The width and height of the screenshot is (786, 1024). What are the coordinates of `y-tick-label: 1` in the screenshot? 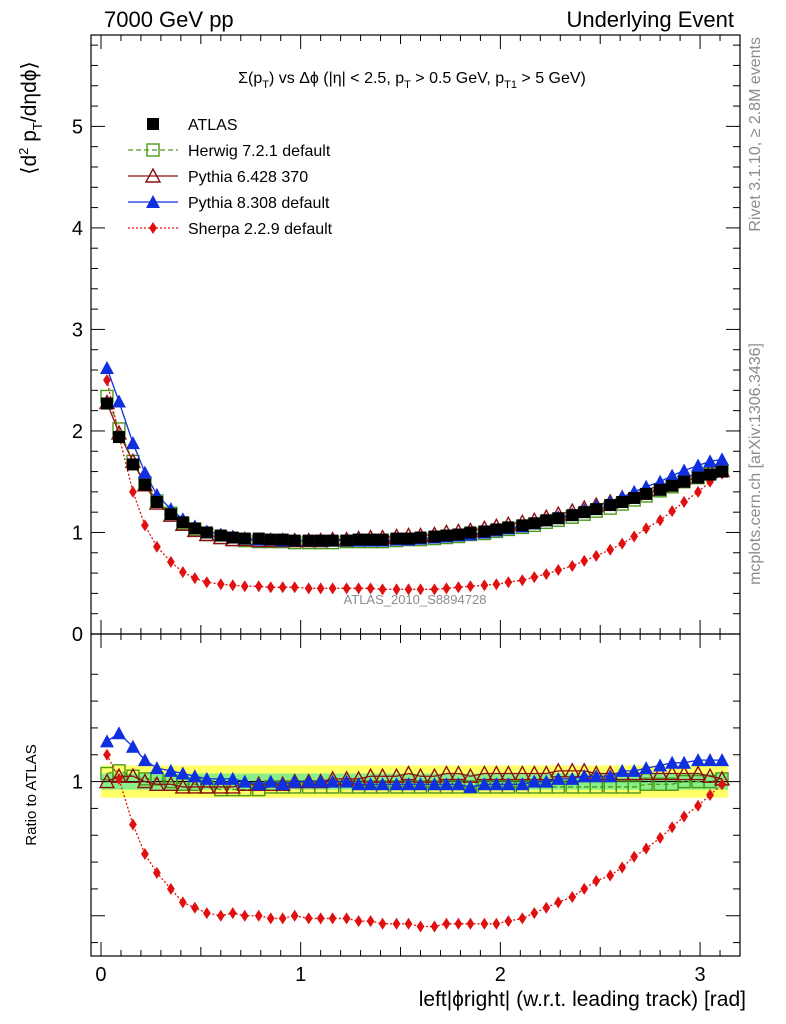 It's located at (77, 533).